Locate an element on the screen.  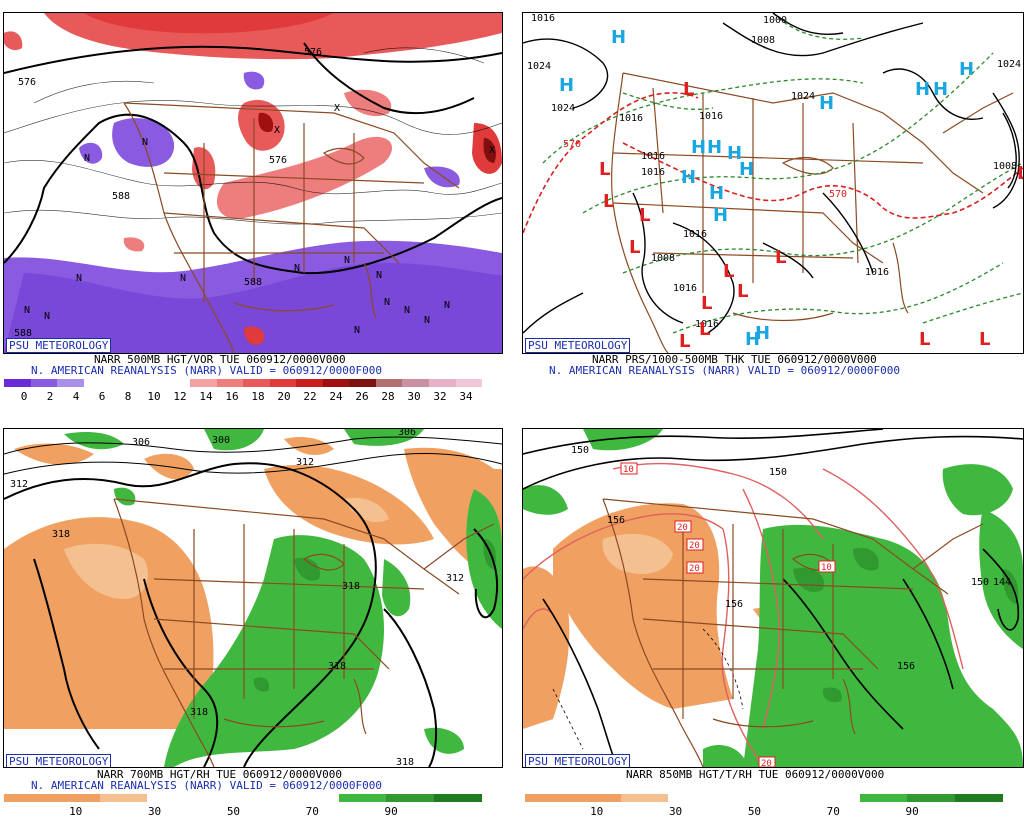
thickness-label: 570 is located at coordinates (838, 194).